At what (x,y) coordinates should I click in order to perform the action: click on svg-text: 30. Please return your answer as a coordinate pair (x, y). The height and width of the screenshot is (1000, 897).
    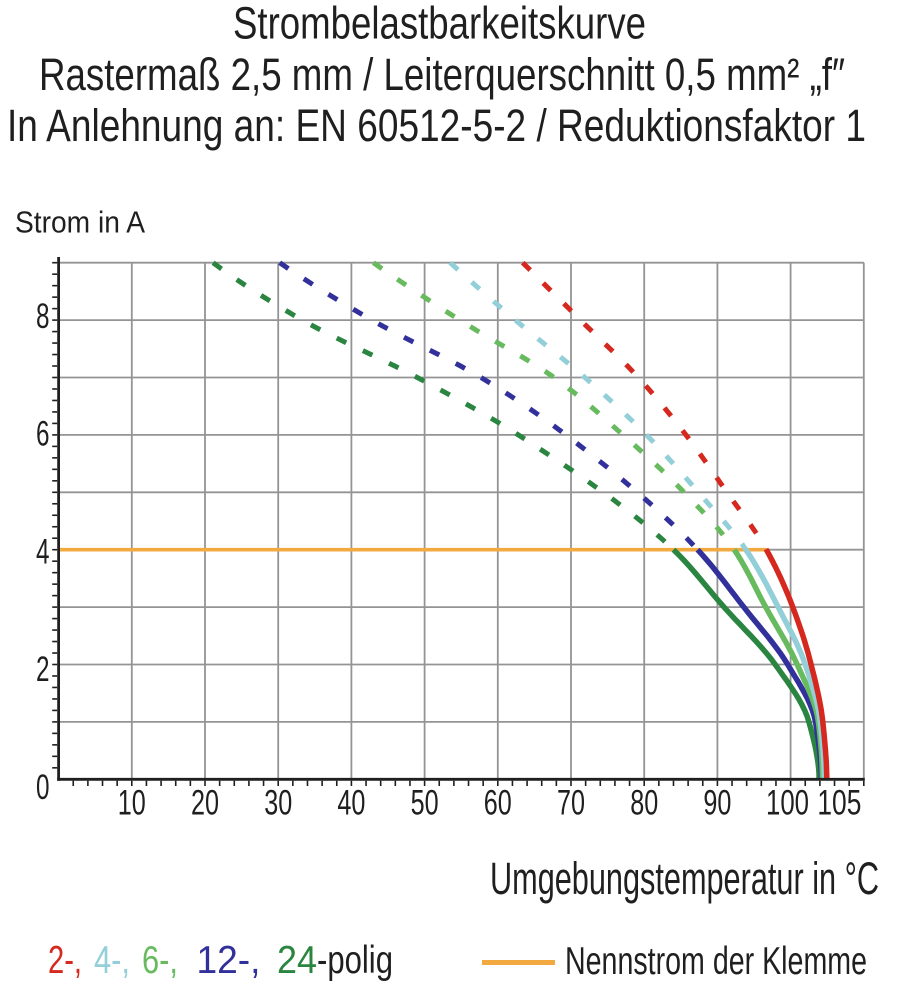
    Looking at the image, I should click on (278, 803).